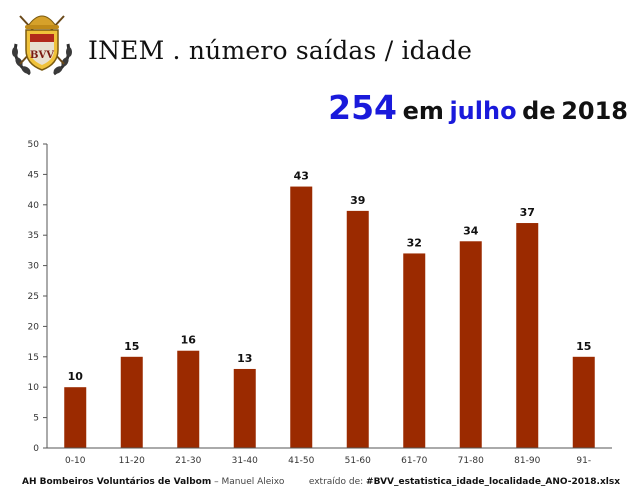 The width and height of the screenshot is (640, 491). Describe the element at coordinates (36, 449) in the screenshot. I see `y-tick-label: 0` at that location.